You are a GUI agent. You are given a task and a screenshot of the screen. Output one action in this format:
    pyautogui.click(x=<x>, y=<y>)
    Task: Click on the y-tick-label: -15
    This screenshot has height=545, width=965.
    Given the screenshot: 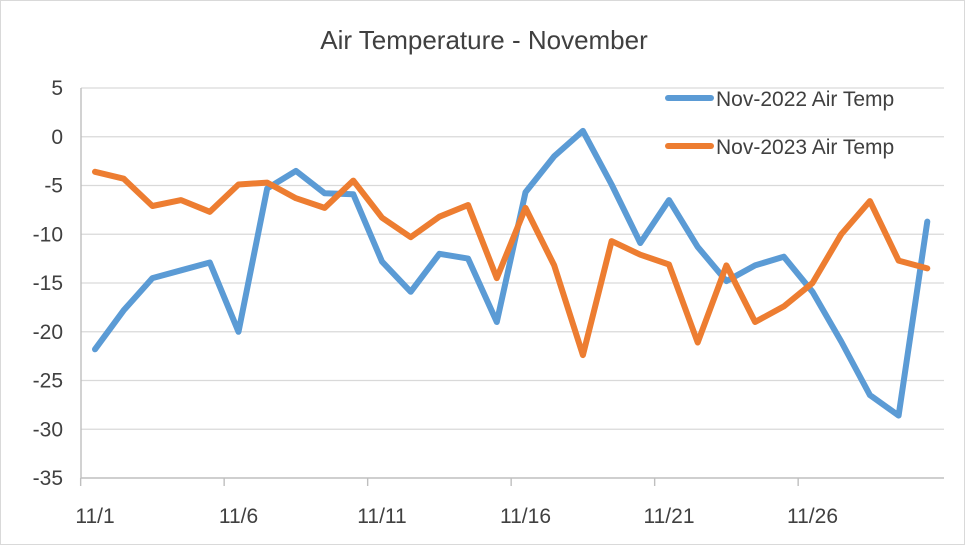 What is the action you would take?
    pyautogui.click(x=48, y=283)
    